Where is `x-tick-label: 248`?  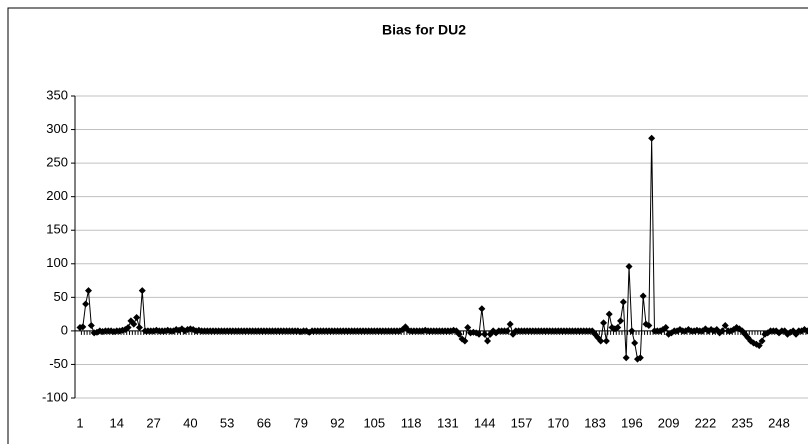 x-tick-label: 248 is located at coordinates (779, 422).